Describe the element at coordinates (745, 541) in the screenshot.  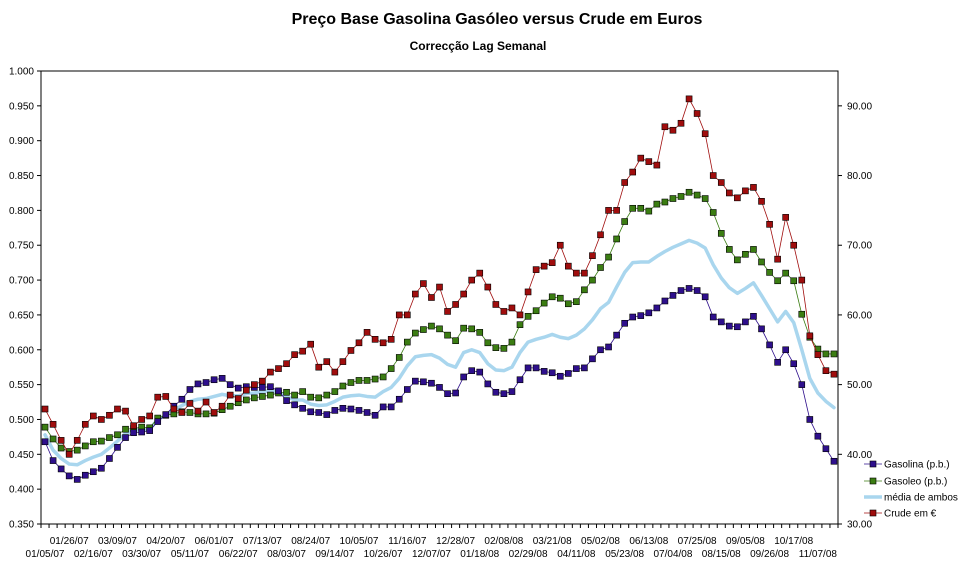
I see `x-tick-label-upper: 09/05/08` at that location.